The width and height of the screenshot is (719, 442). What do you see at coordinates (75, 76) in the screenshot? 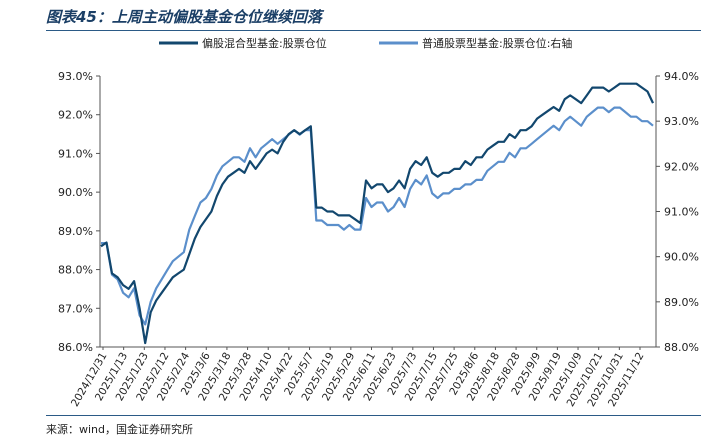
I see `y-left-tick-label: 93.0%` at bounding box center [75, 76].